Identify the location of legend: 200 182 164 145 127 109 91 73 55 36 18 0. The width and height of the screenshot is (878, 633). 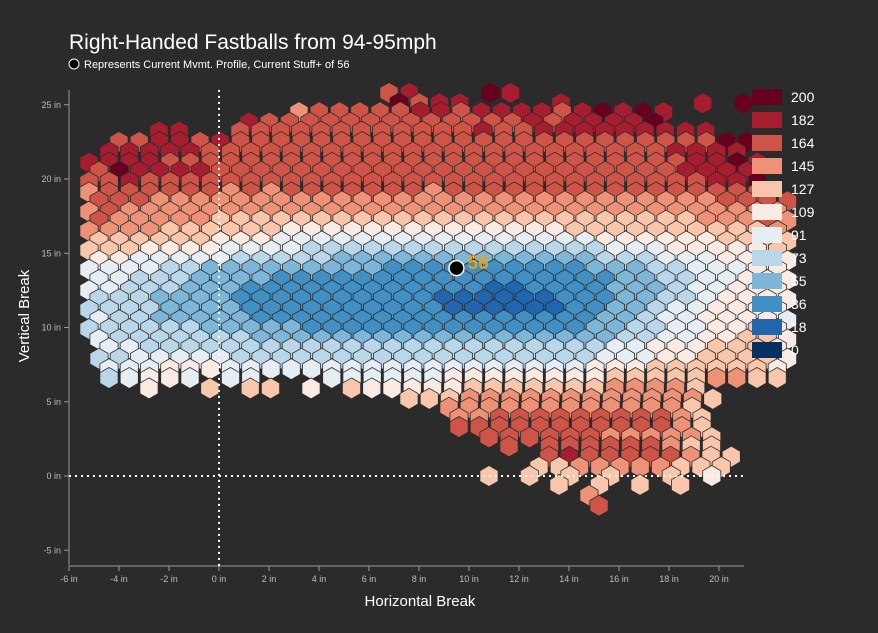
(783, 223).